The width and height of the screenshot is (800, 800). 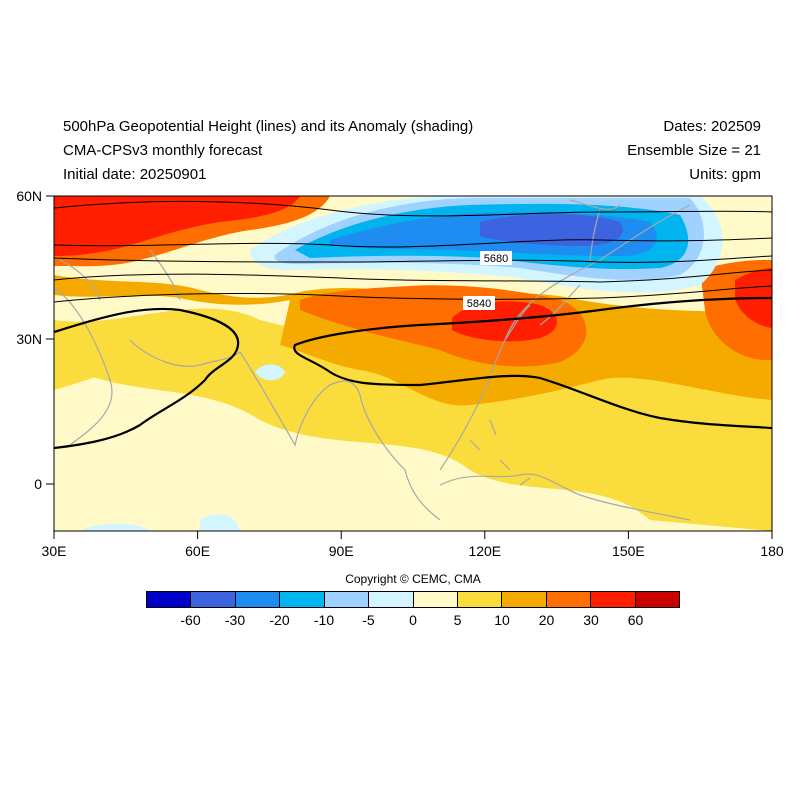 I want to click on coastline-inland-seas, so click(x=340, y=250).